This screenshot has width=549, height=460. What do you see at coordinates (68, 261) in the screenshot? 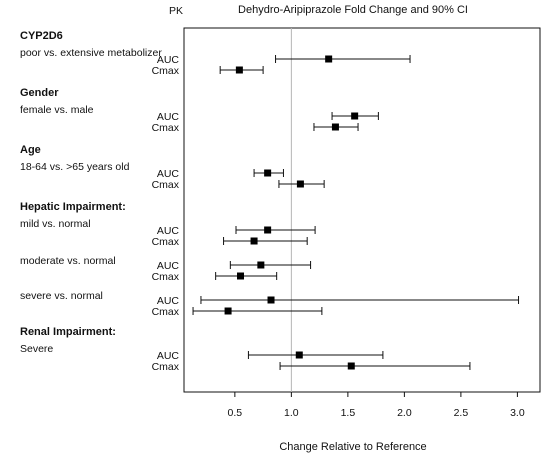
I see `comparison-label: moderate vs. normal` at bounding box center [68, 261].